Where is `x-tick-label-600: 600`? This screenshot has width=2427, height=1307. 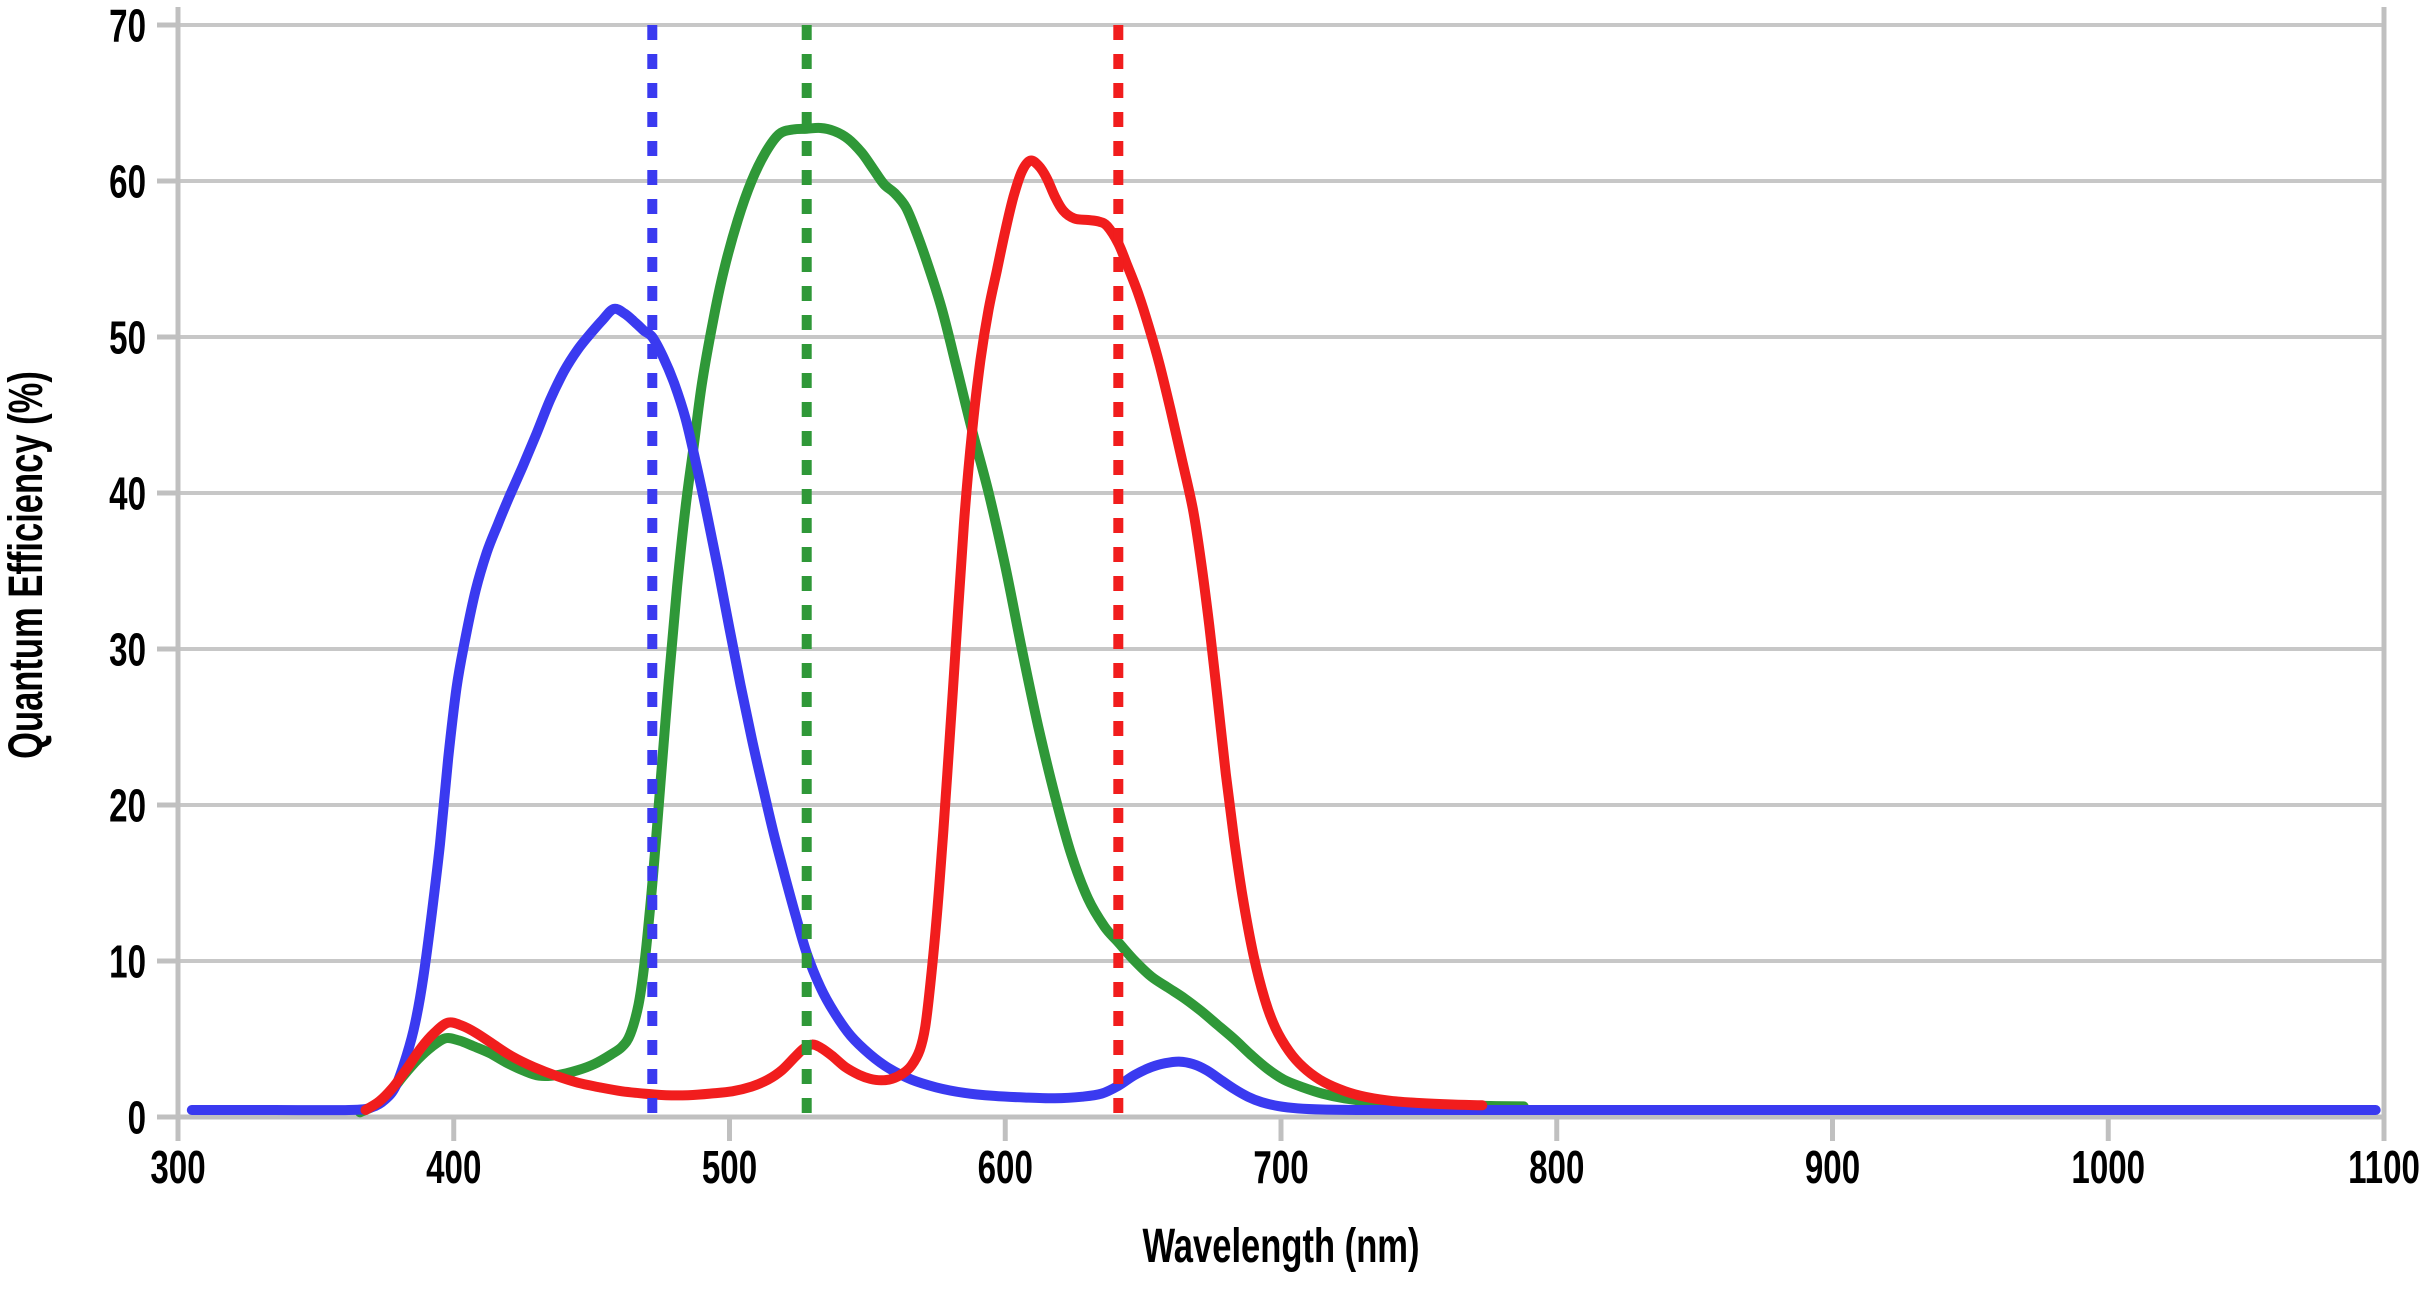 x-tick-label-600: 600 is located at coordinates (1005, 1168).